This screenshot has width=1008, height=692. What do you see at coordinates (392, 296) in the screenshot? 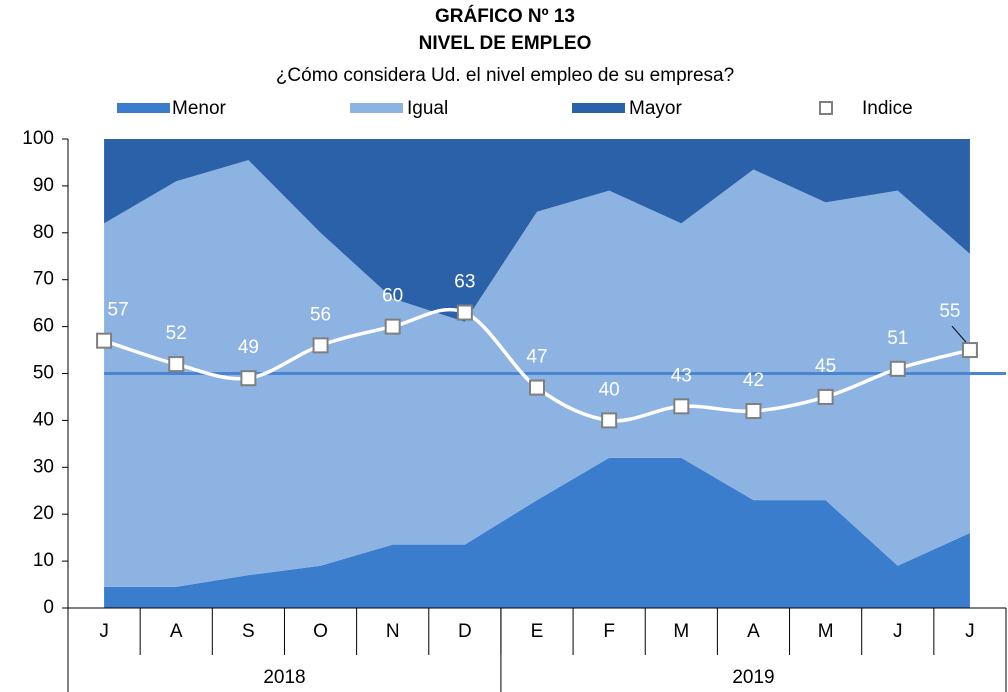
I see `data-label: 60` at bounding box center [392, 296].